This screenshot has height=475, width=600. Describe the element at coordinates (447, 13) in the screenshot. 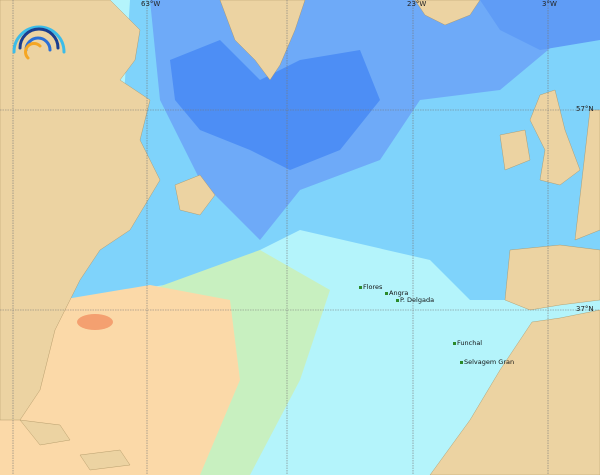

I see `land-iceland` at that location.